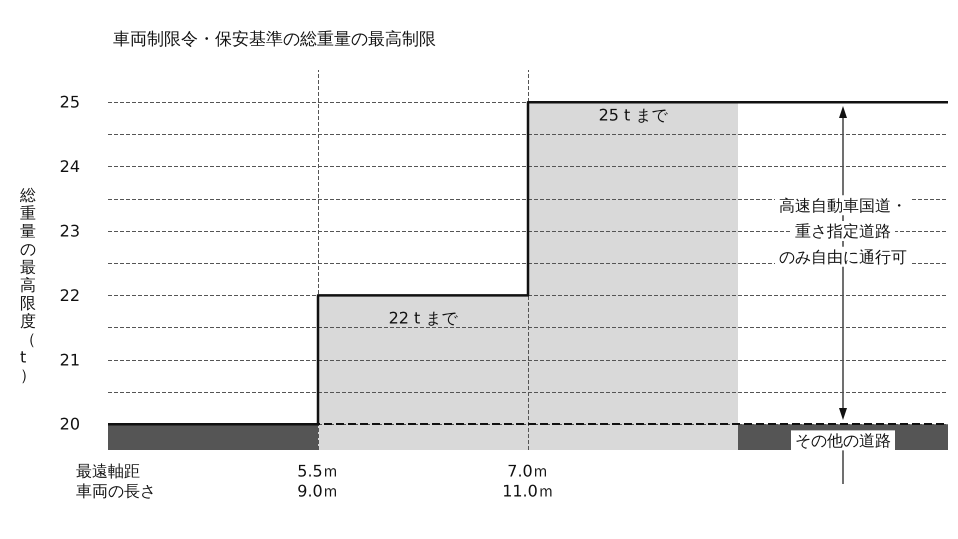 The width and height of the screenshot is (958, 539). I want to click on y-tick-label: 20, so click(70, 424).